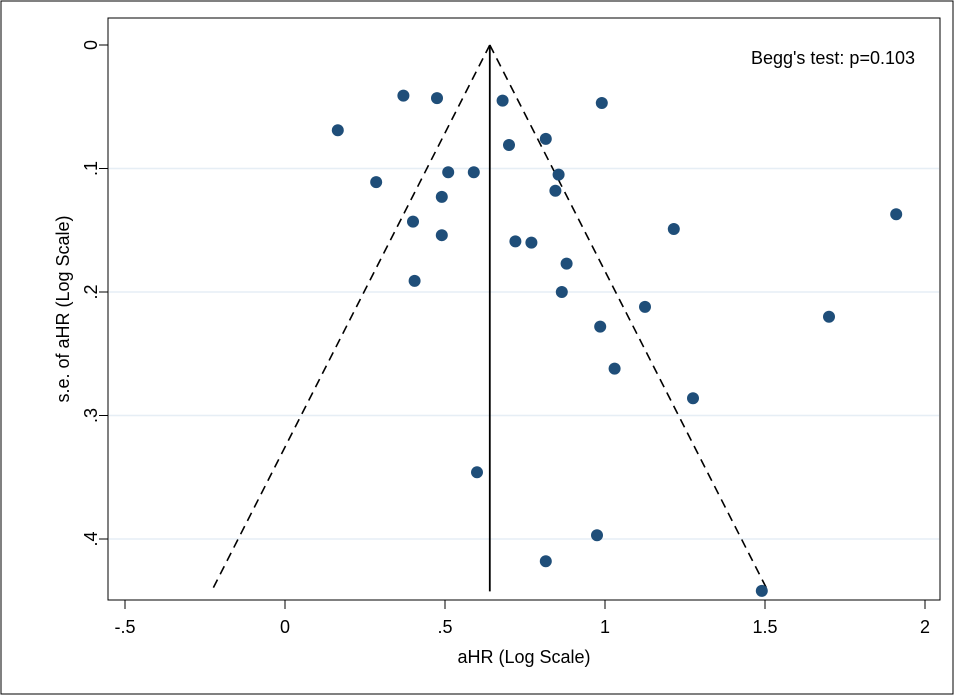  Describe the element at coordinates (285, 627) in the screenshot. I see `x-tick-label-1: 0` at that location.